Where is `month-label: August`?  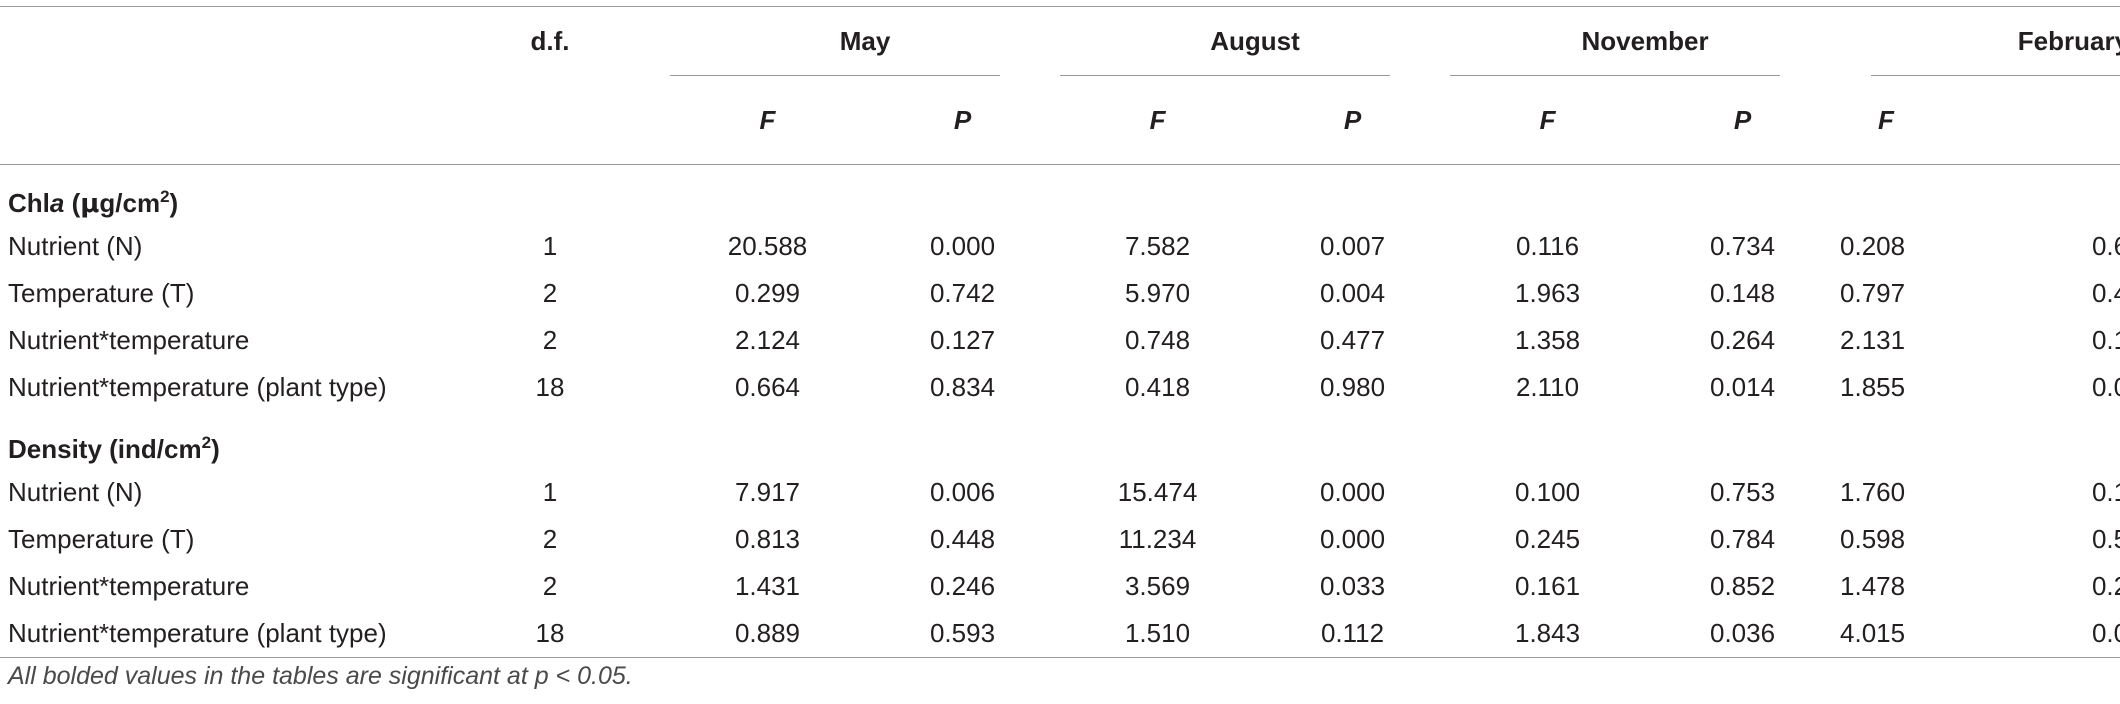
month-label: August is located at coordinates (1255, 40).